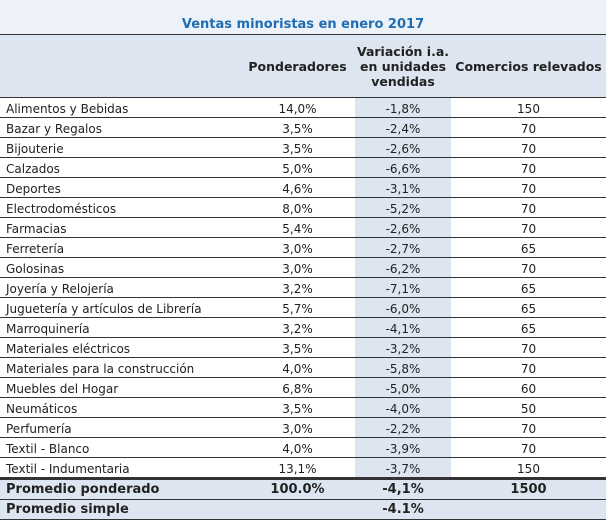 This screenshot has height=521, width=608. Describe the element at coordinates (403, 467) in the screenshot. I see `variation-cell: -3,7%` at that location.